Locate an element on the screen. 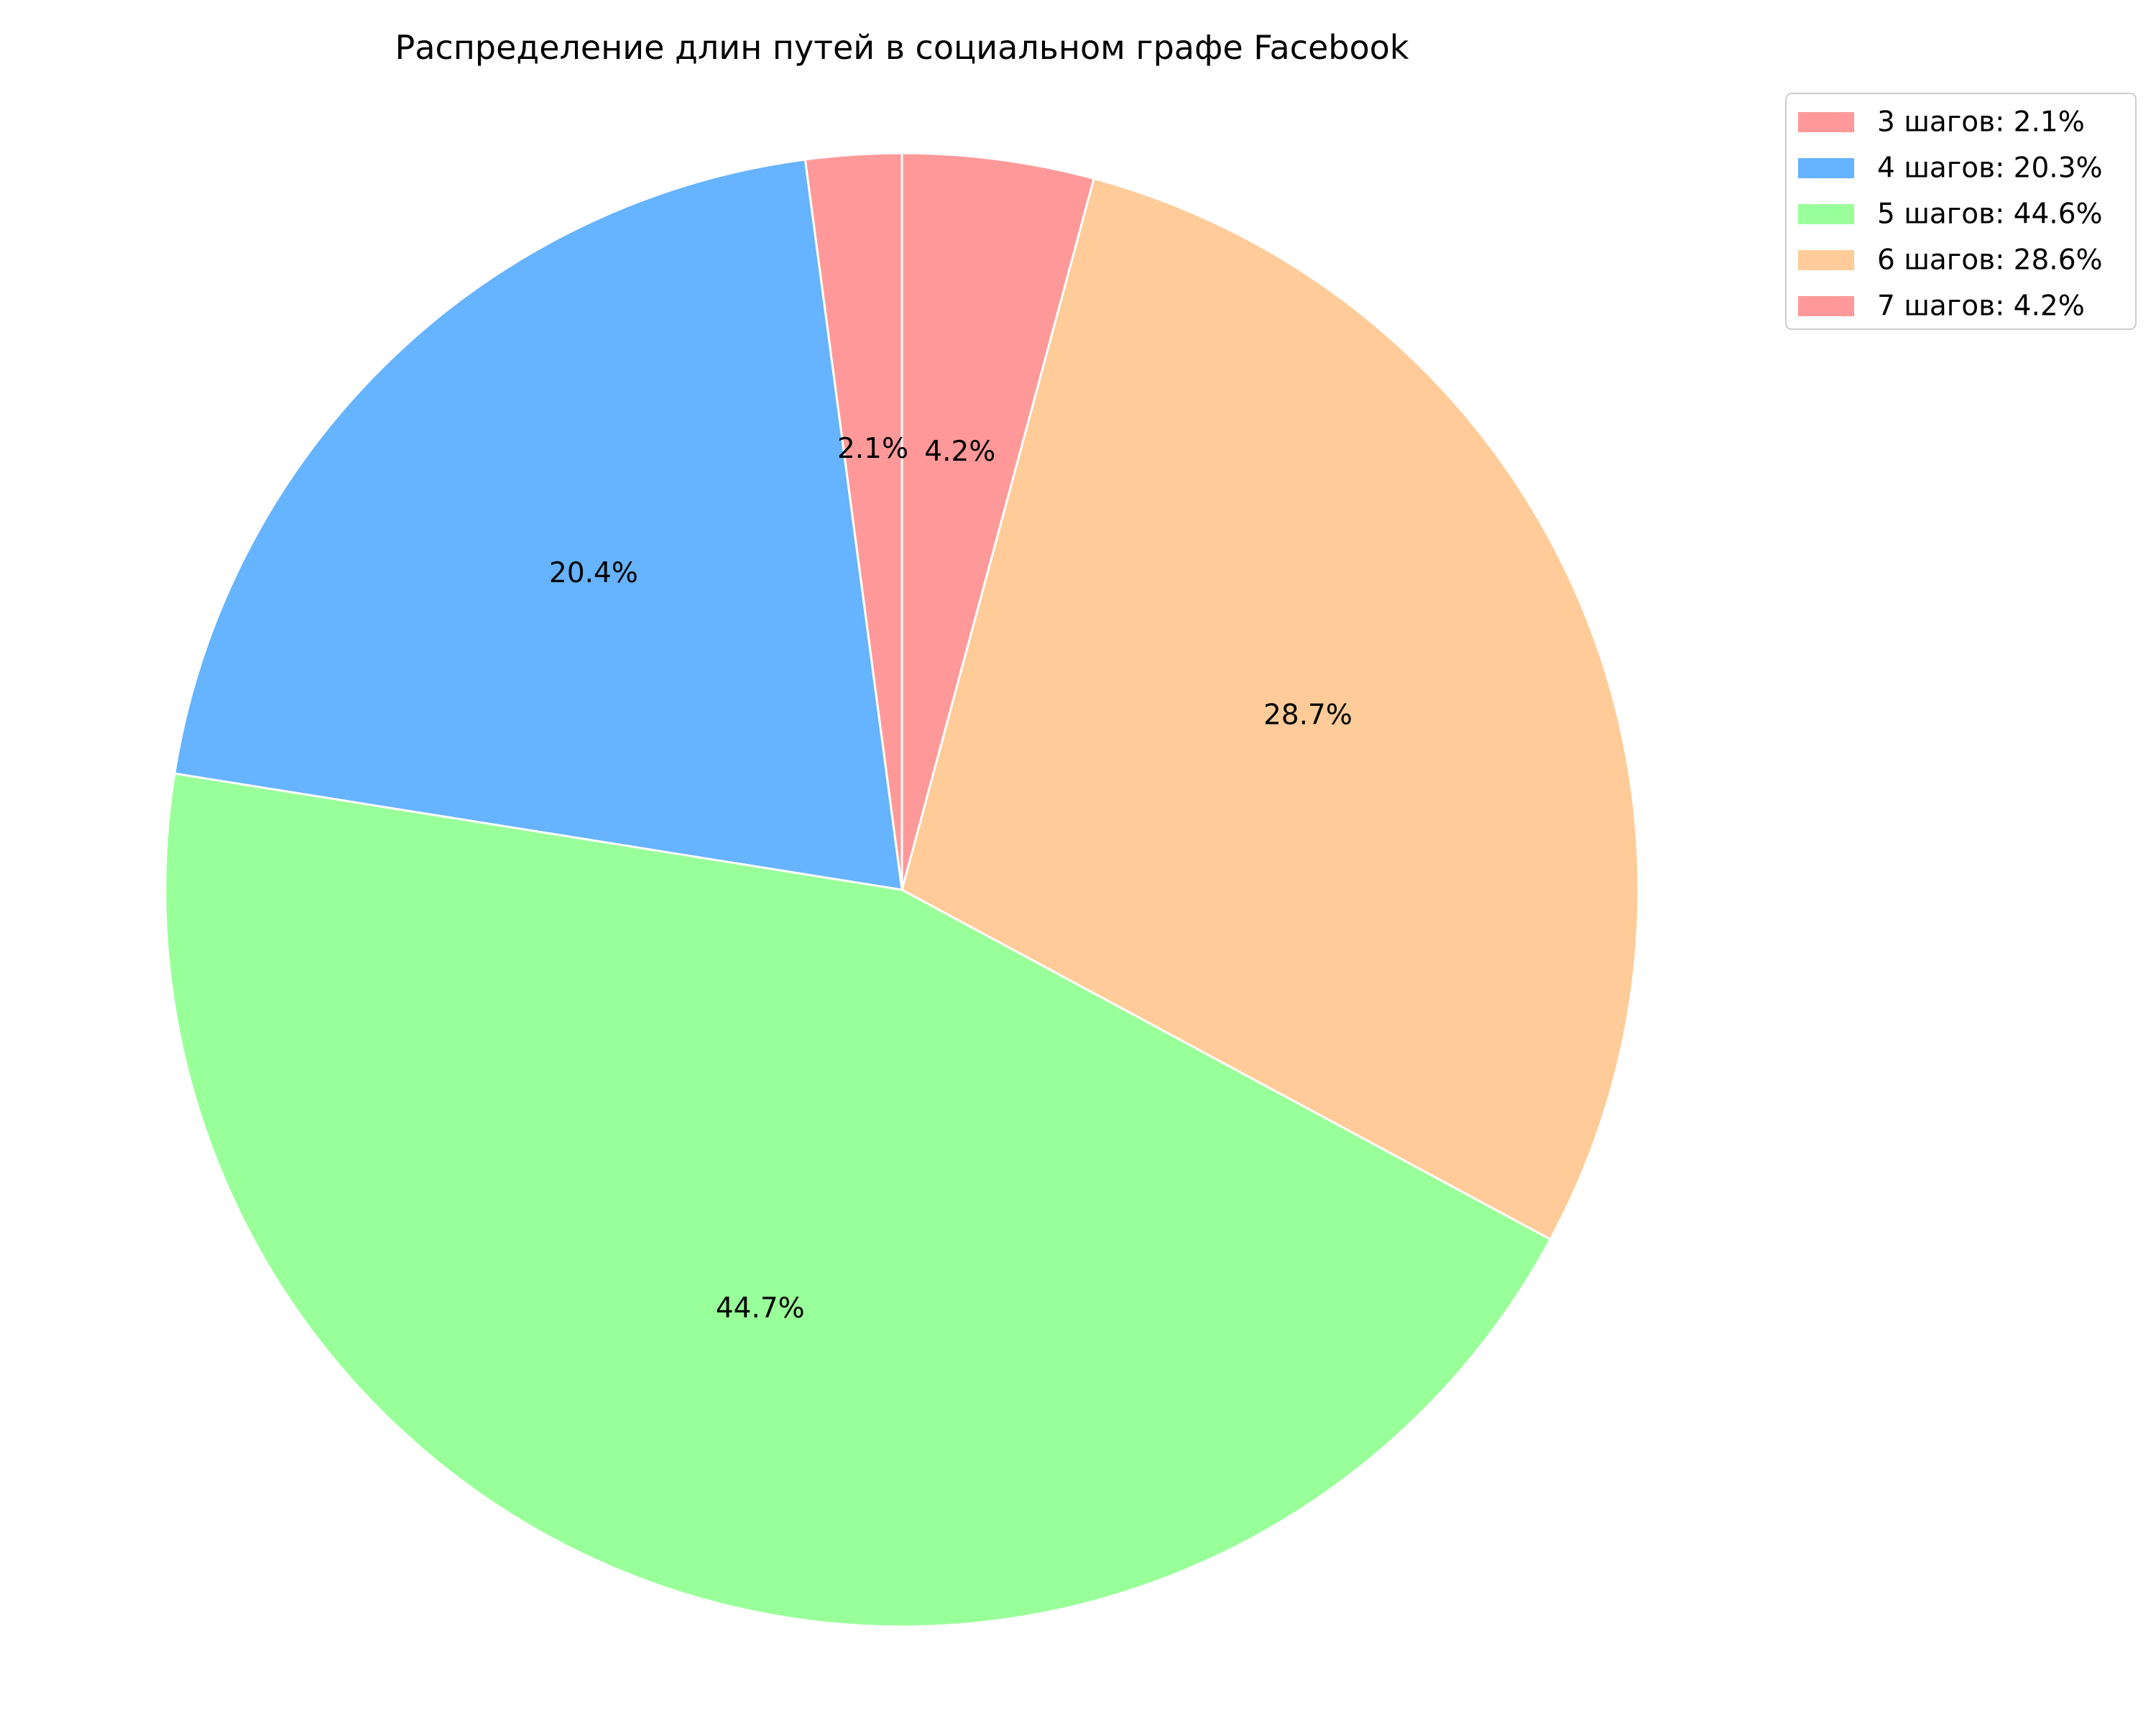 The image size is (2156, 1725). legend-label-4: 6 шагов: 28.6% is located at coordinates (1990, 260).